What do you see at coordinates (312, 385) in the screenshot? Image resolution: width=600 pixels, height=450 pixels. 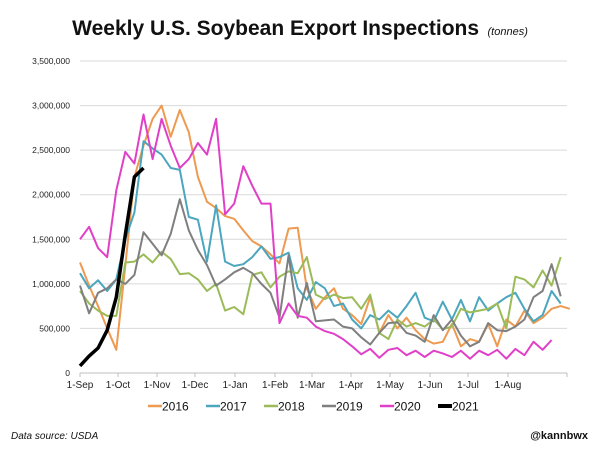 I see `x-tick-label: 1-Mar` at bounding box center [312, 385].